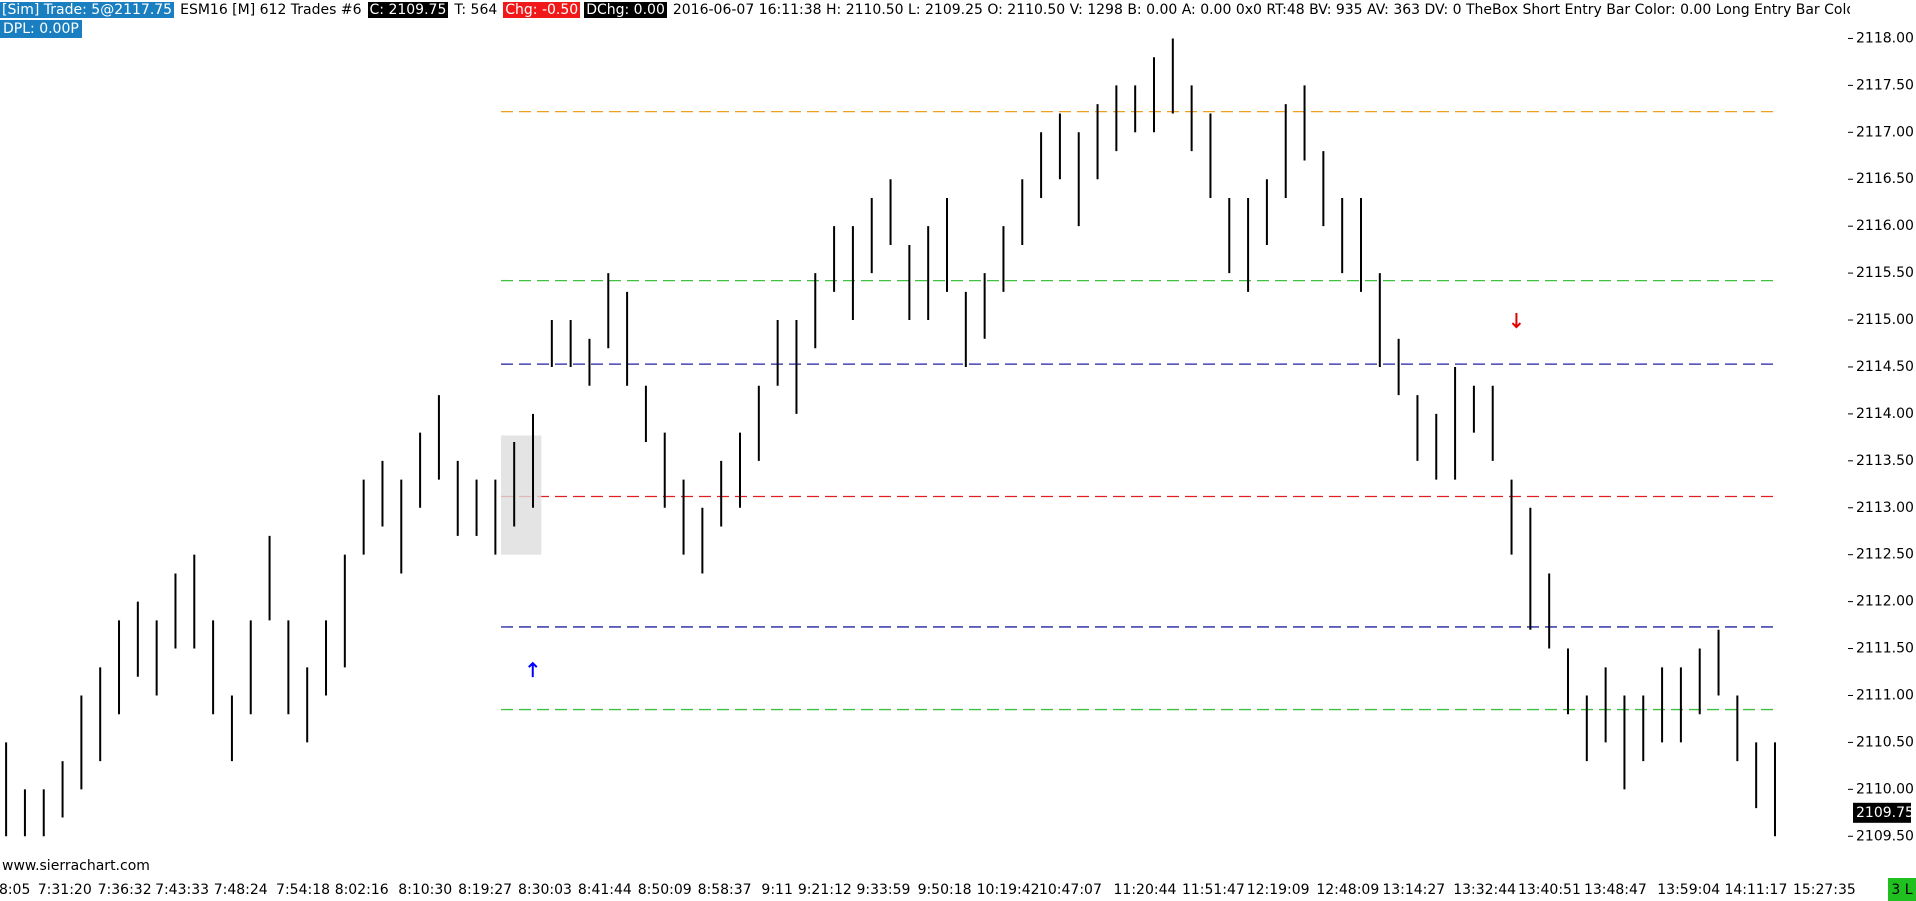 This screenshot has height=901, width=1916. What do you see at coordinates (1213, 890) in the screenshot?
I see `x-tick-label: 11:51:47` at bounding box center [1213, 890].